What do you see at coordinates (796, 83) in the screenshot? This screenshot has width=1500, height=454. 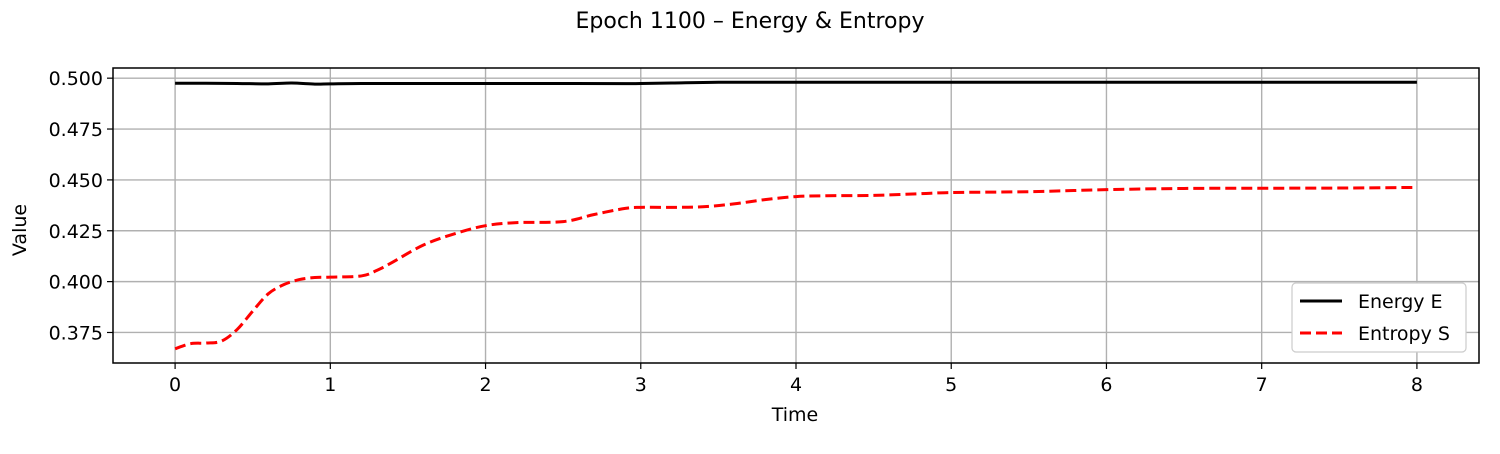 I see `series-line-energy` at bounding box center [796, 83].